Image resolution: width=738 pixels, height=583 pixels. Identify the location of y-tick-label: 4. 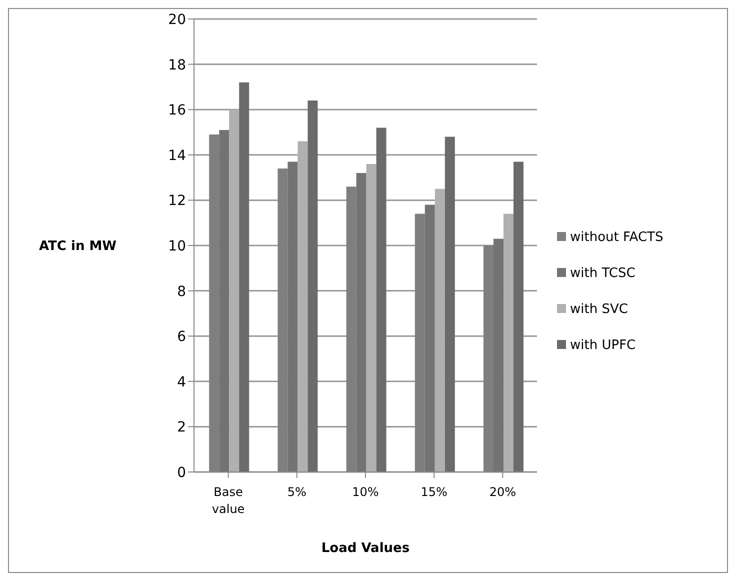
(181, 382).